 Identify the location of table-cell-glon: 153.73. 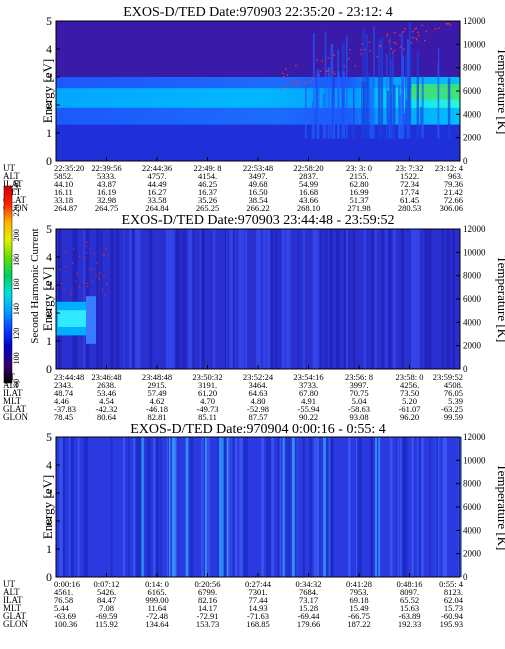
(207, 624).